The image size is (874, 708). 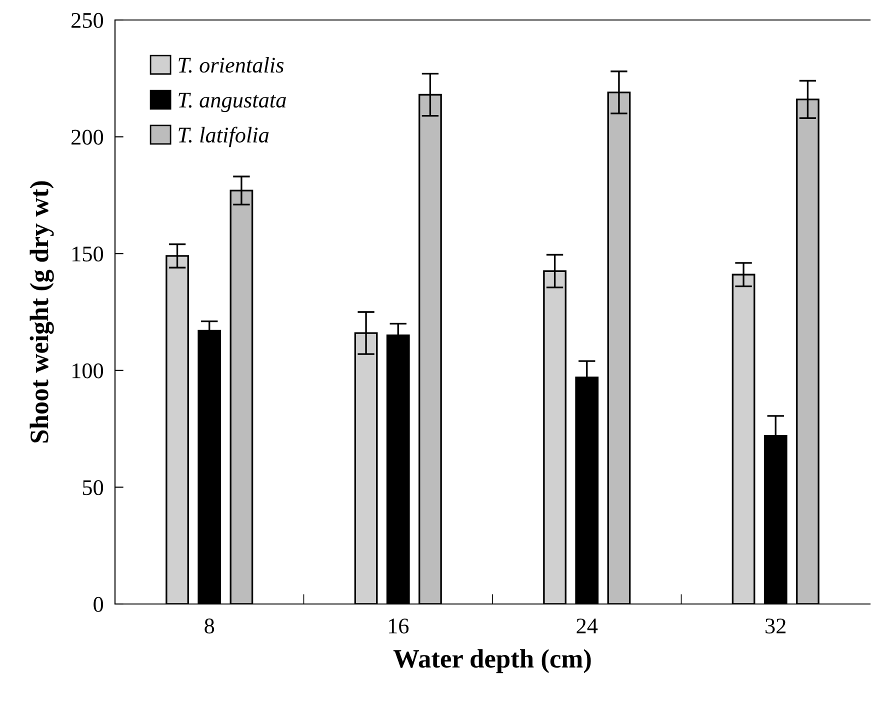 What do you see at coordinates (209, 626) in the screenshot?
I see `x-tick-label: 8` at bounding box center [209, 626].